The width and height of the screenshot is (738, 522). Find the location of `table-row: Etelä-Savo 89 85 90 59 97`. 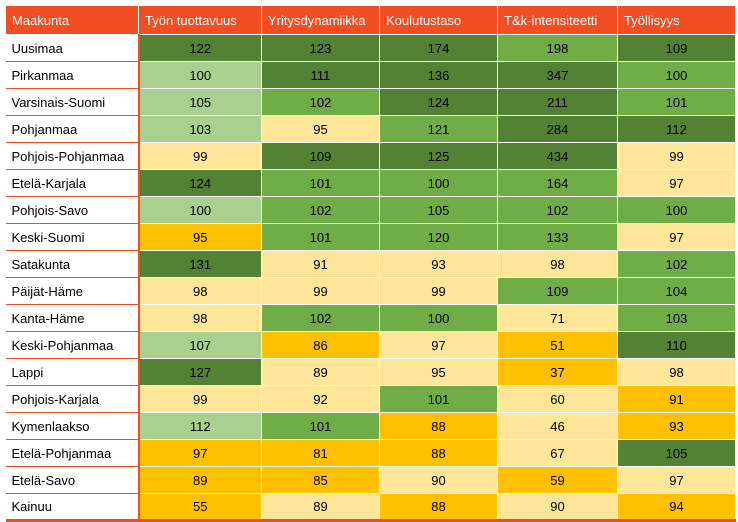

table-row: Etelä-Savo 89 85 90 59 97 is located at coordinates (370, 480).